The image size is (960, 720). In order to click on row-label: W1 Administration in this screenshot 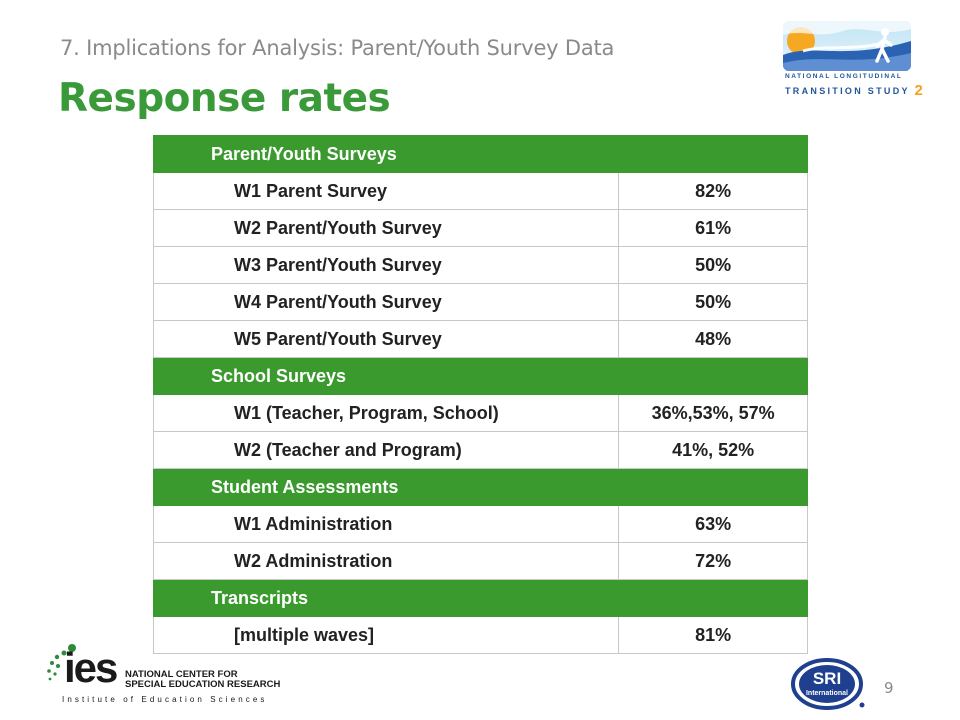, I will do `click(386, 524)`.